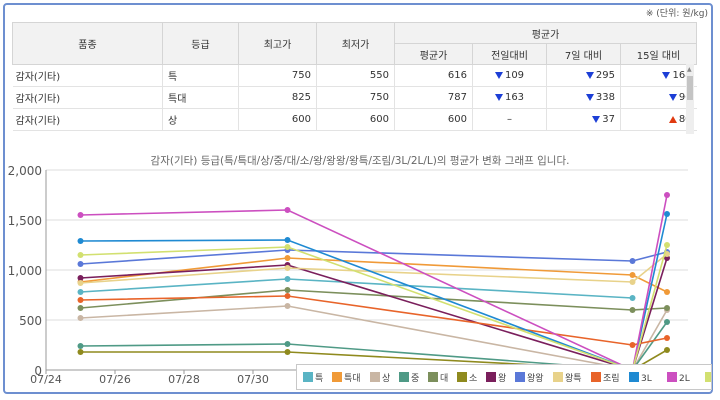 The height and width of the screenshot is (400, 720). I want to click on cell-prev-day-value: 163, so click(514, 97).